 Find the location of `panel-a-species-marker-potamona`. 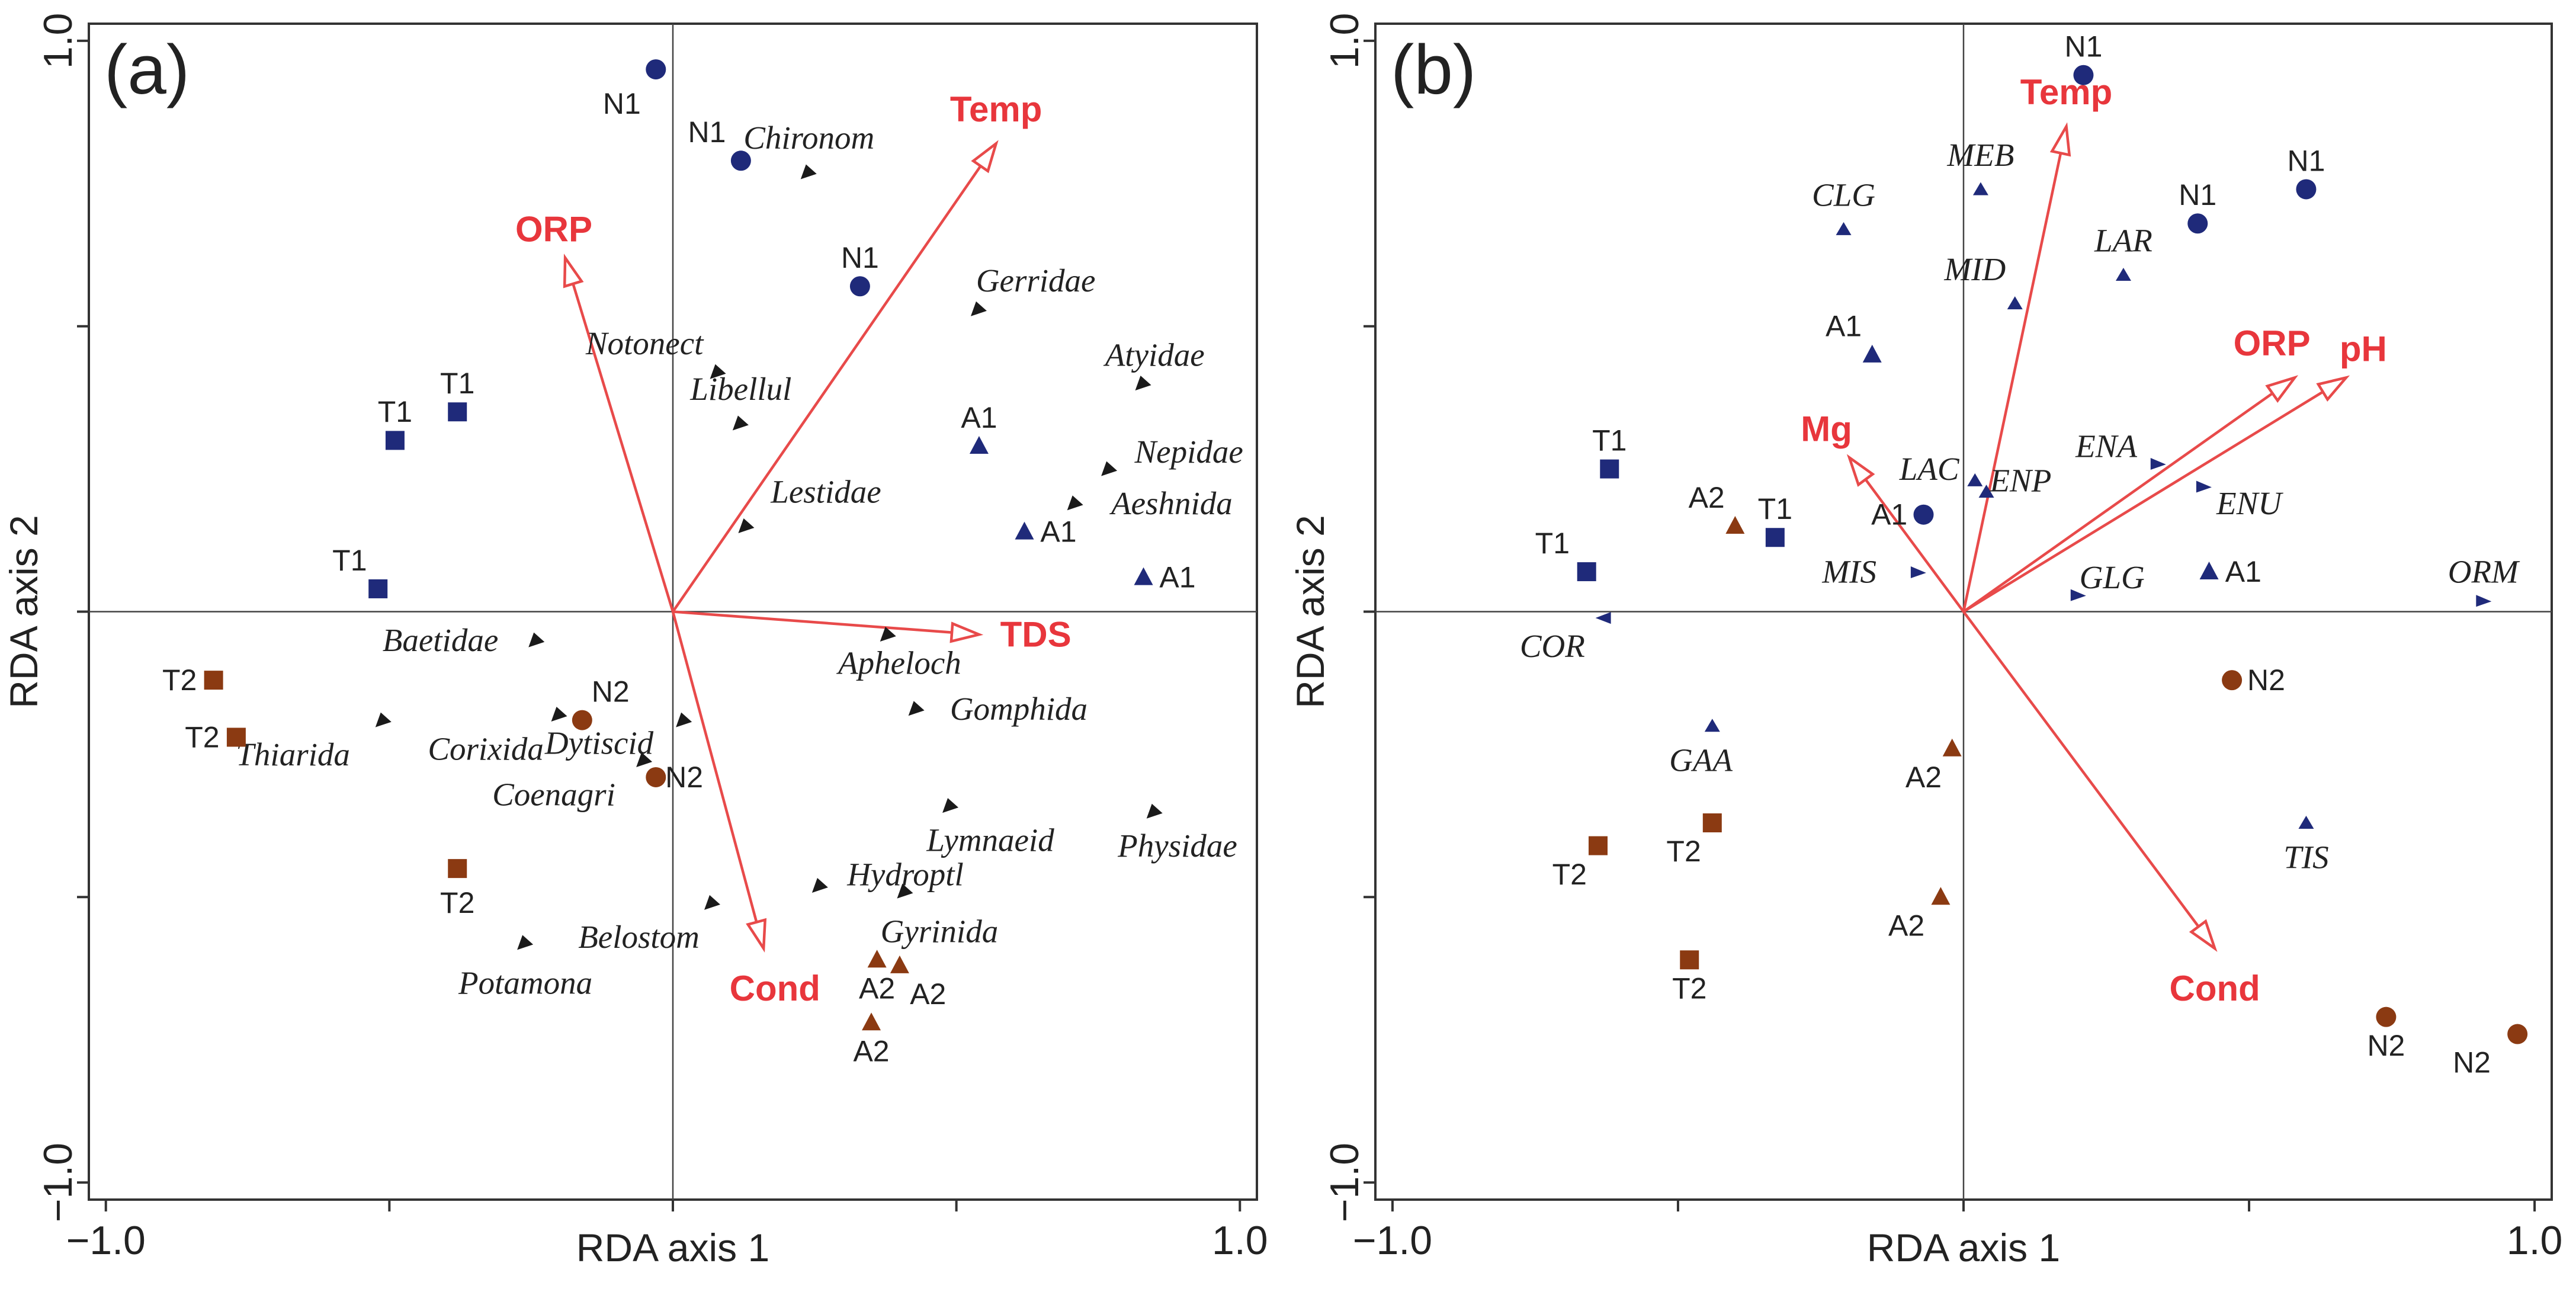

panel-a-species-marker-potamona is located at coordinates (525, 942).